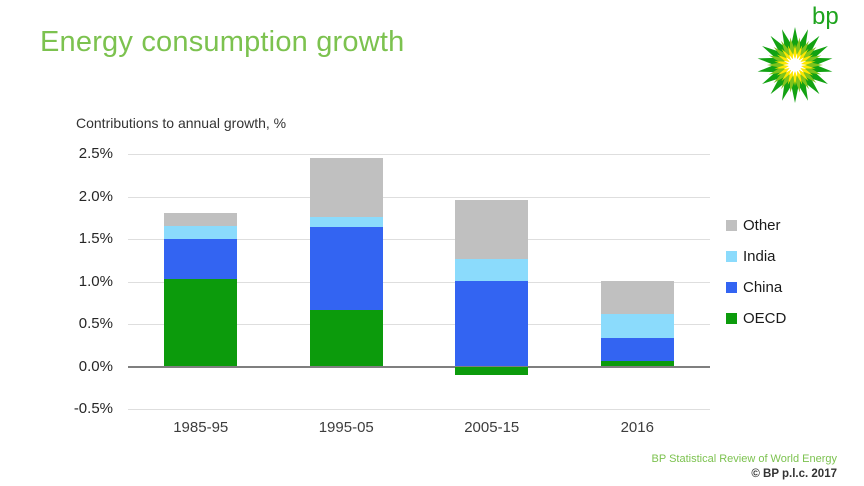 The height and width of the screenshot is (486, 864). Describe the element at coordinates (763, 287) in the screenshot. I see `legend-label: China` at that location.